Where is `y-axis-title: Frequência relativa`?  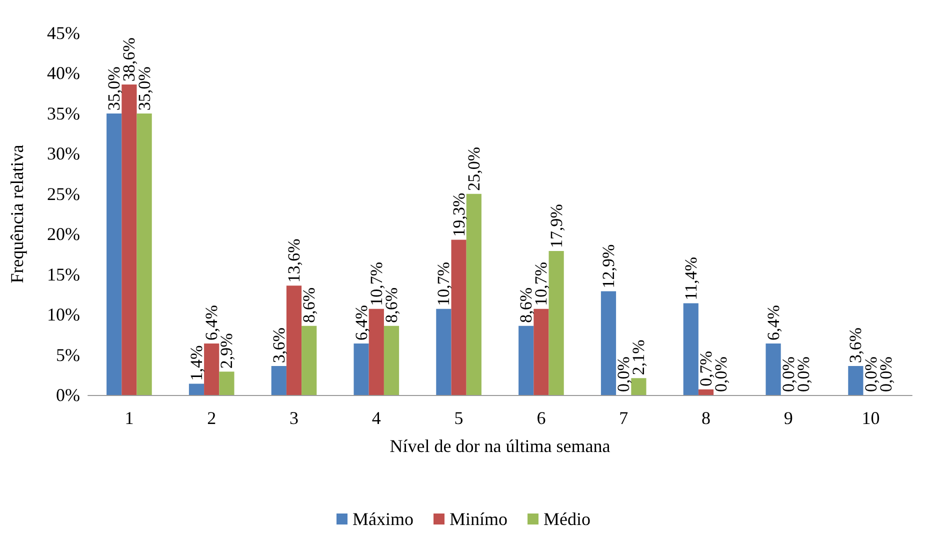 y-axis-title: Frequência relativa is located at coordinates (17, 214).